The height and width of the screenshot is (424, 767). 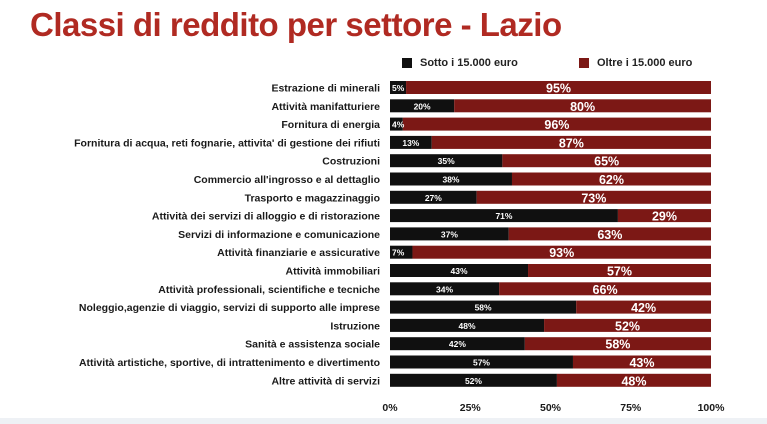 I want to click on legend-item-above: Oltre i 15.000 euro, so click(x=635, y=63).